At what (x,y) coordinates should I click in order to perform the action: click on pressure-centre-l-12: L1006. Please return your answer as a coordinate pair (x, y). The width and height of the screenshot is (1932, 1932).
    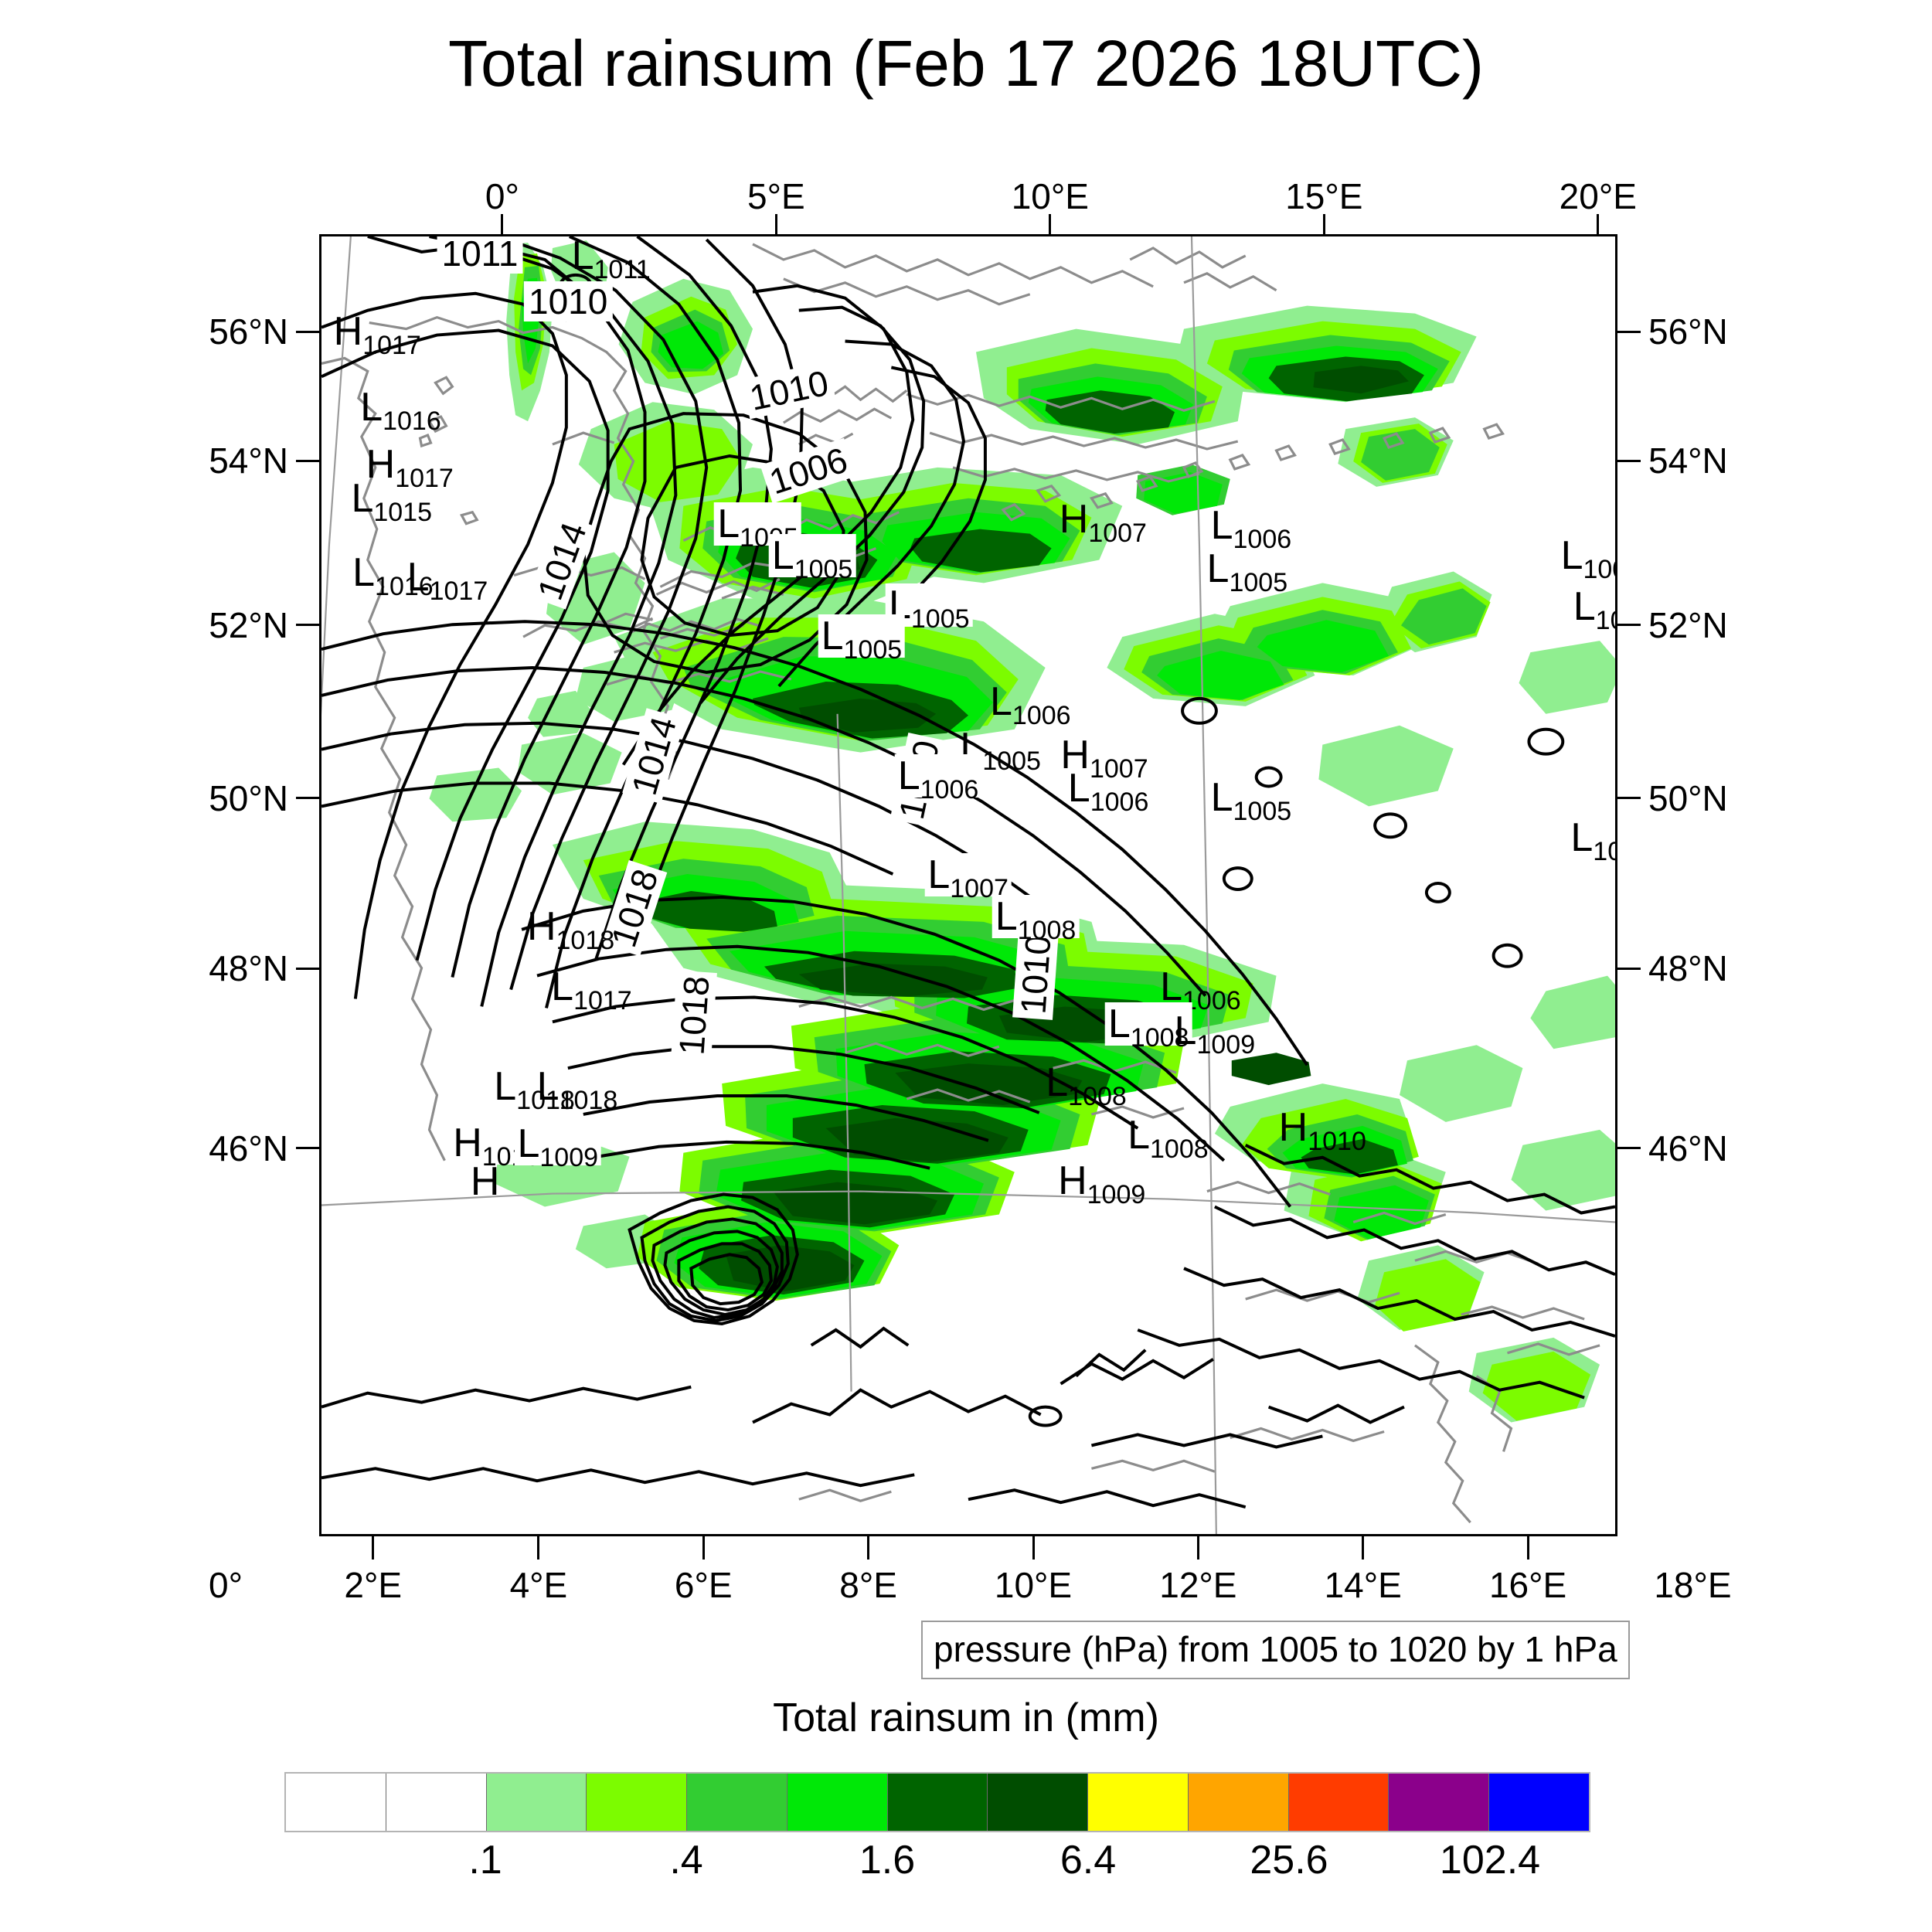
    Looking at the image, I should click on (1251, 528).